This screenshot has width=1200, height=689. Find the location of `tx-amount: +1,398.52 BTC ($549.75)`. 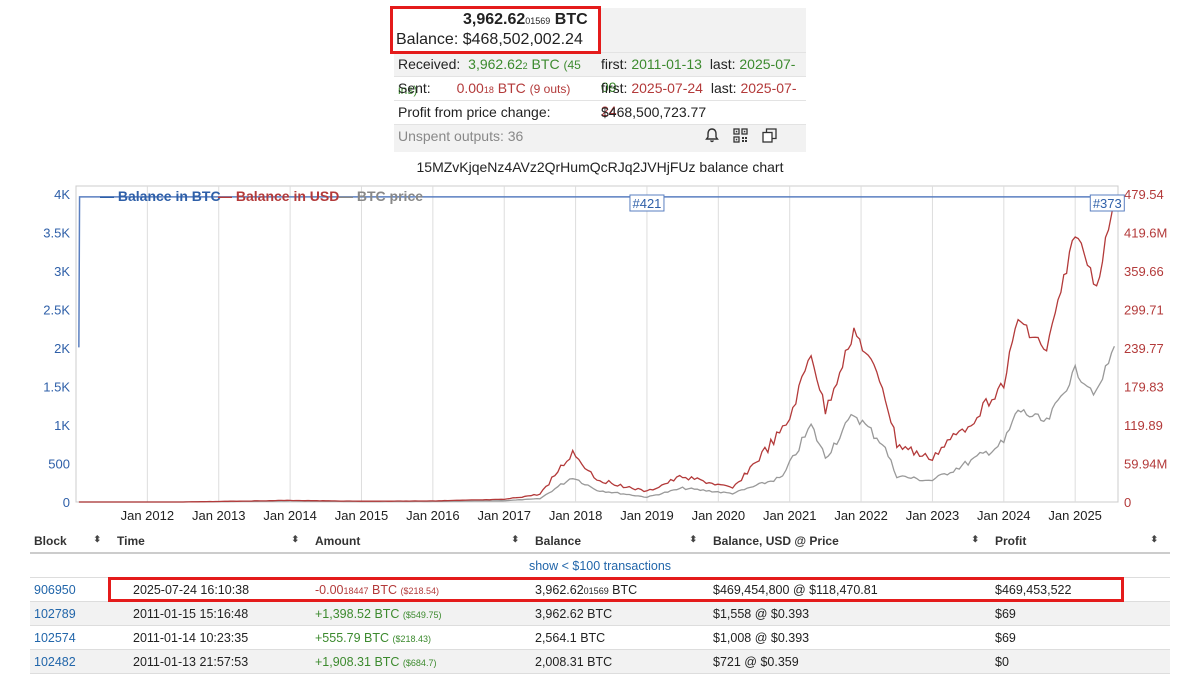

tx-amount: +1,398.52 BTC ($549.75) is located at coordinates (421, 613).